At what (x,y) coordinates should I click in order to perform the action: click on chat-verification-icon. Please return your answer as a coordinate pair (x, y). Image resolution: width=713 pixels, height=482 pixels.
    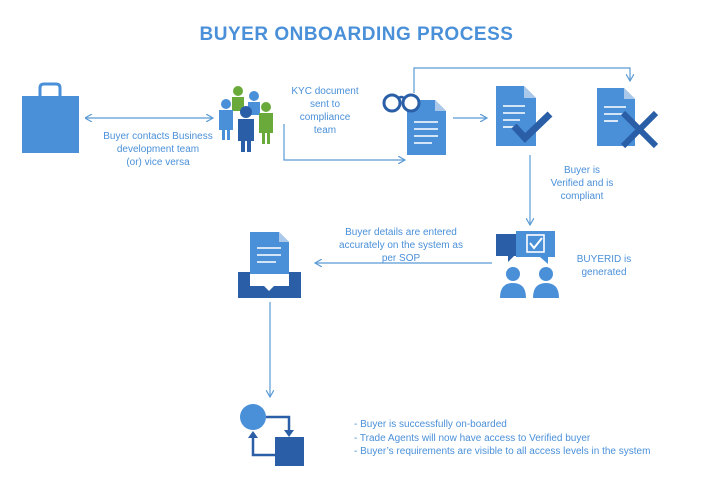
    Looking at the image, I should click on (527, 264).